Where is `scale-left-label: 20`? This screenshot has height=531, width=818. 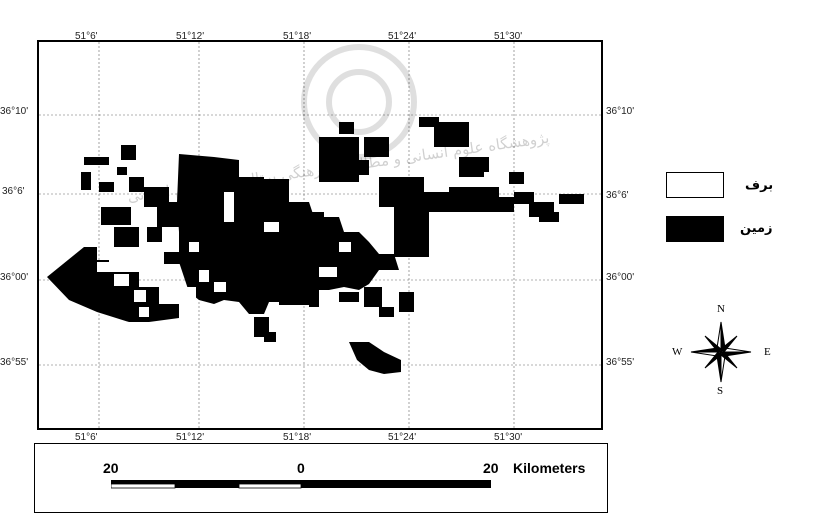 scale-left-label: 20 is located at coordinates (111, 468).